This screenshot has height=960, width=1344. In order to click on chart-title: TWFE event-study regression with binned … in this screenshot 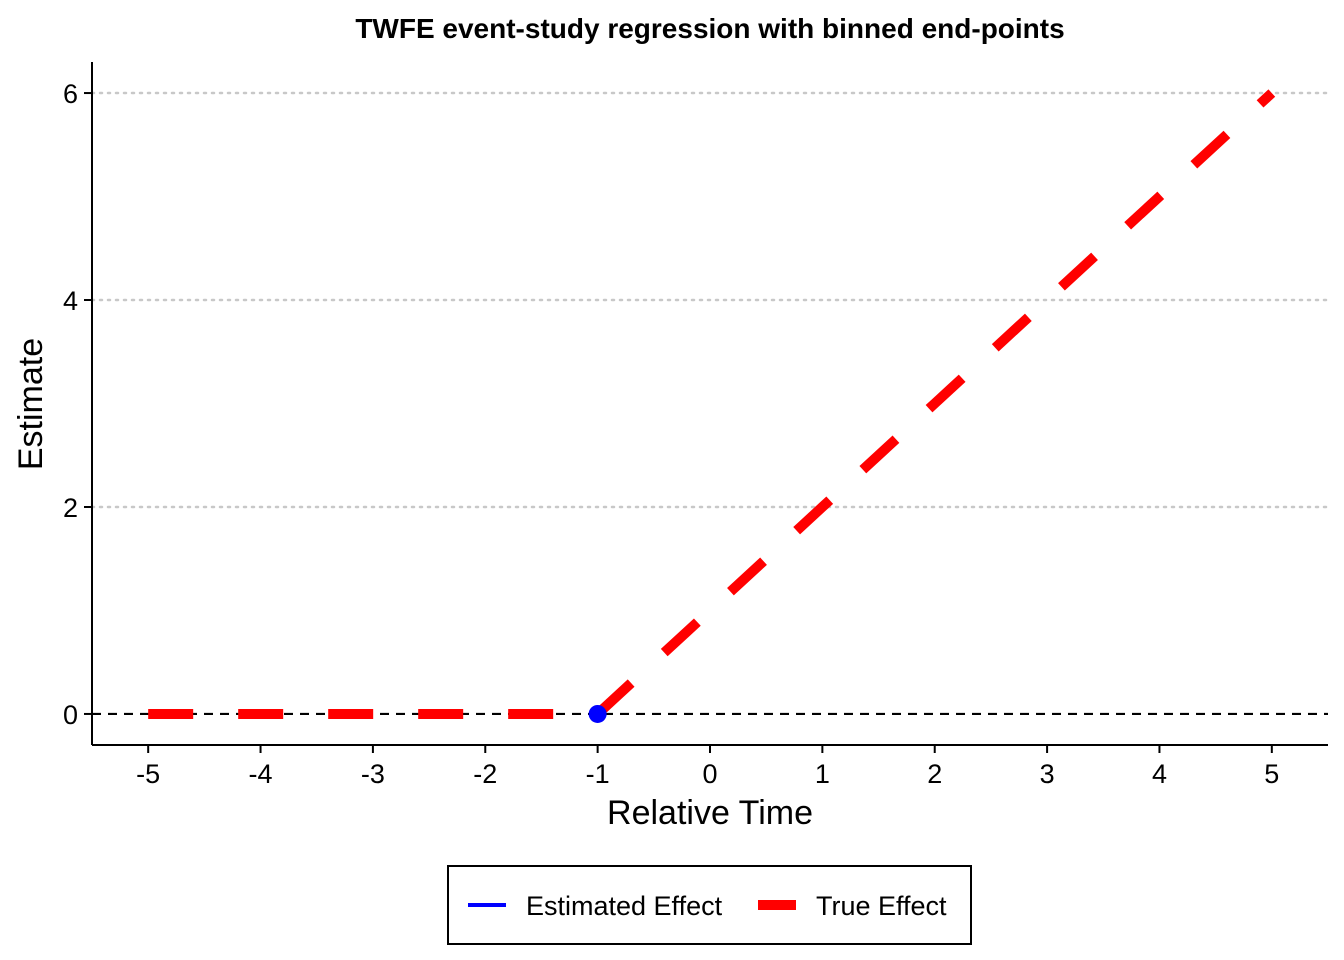, I will do `click(709, 28)`.